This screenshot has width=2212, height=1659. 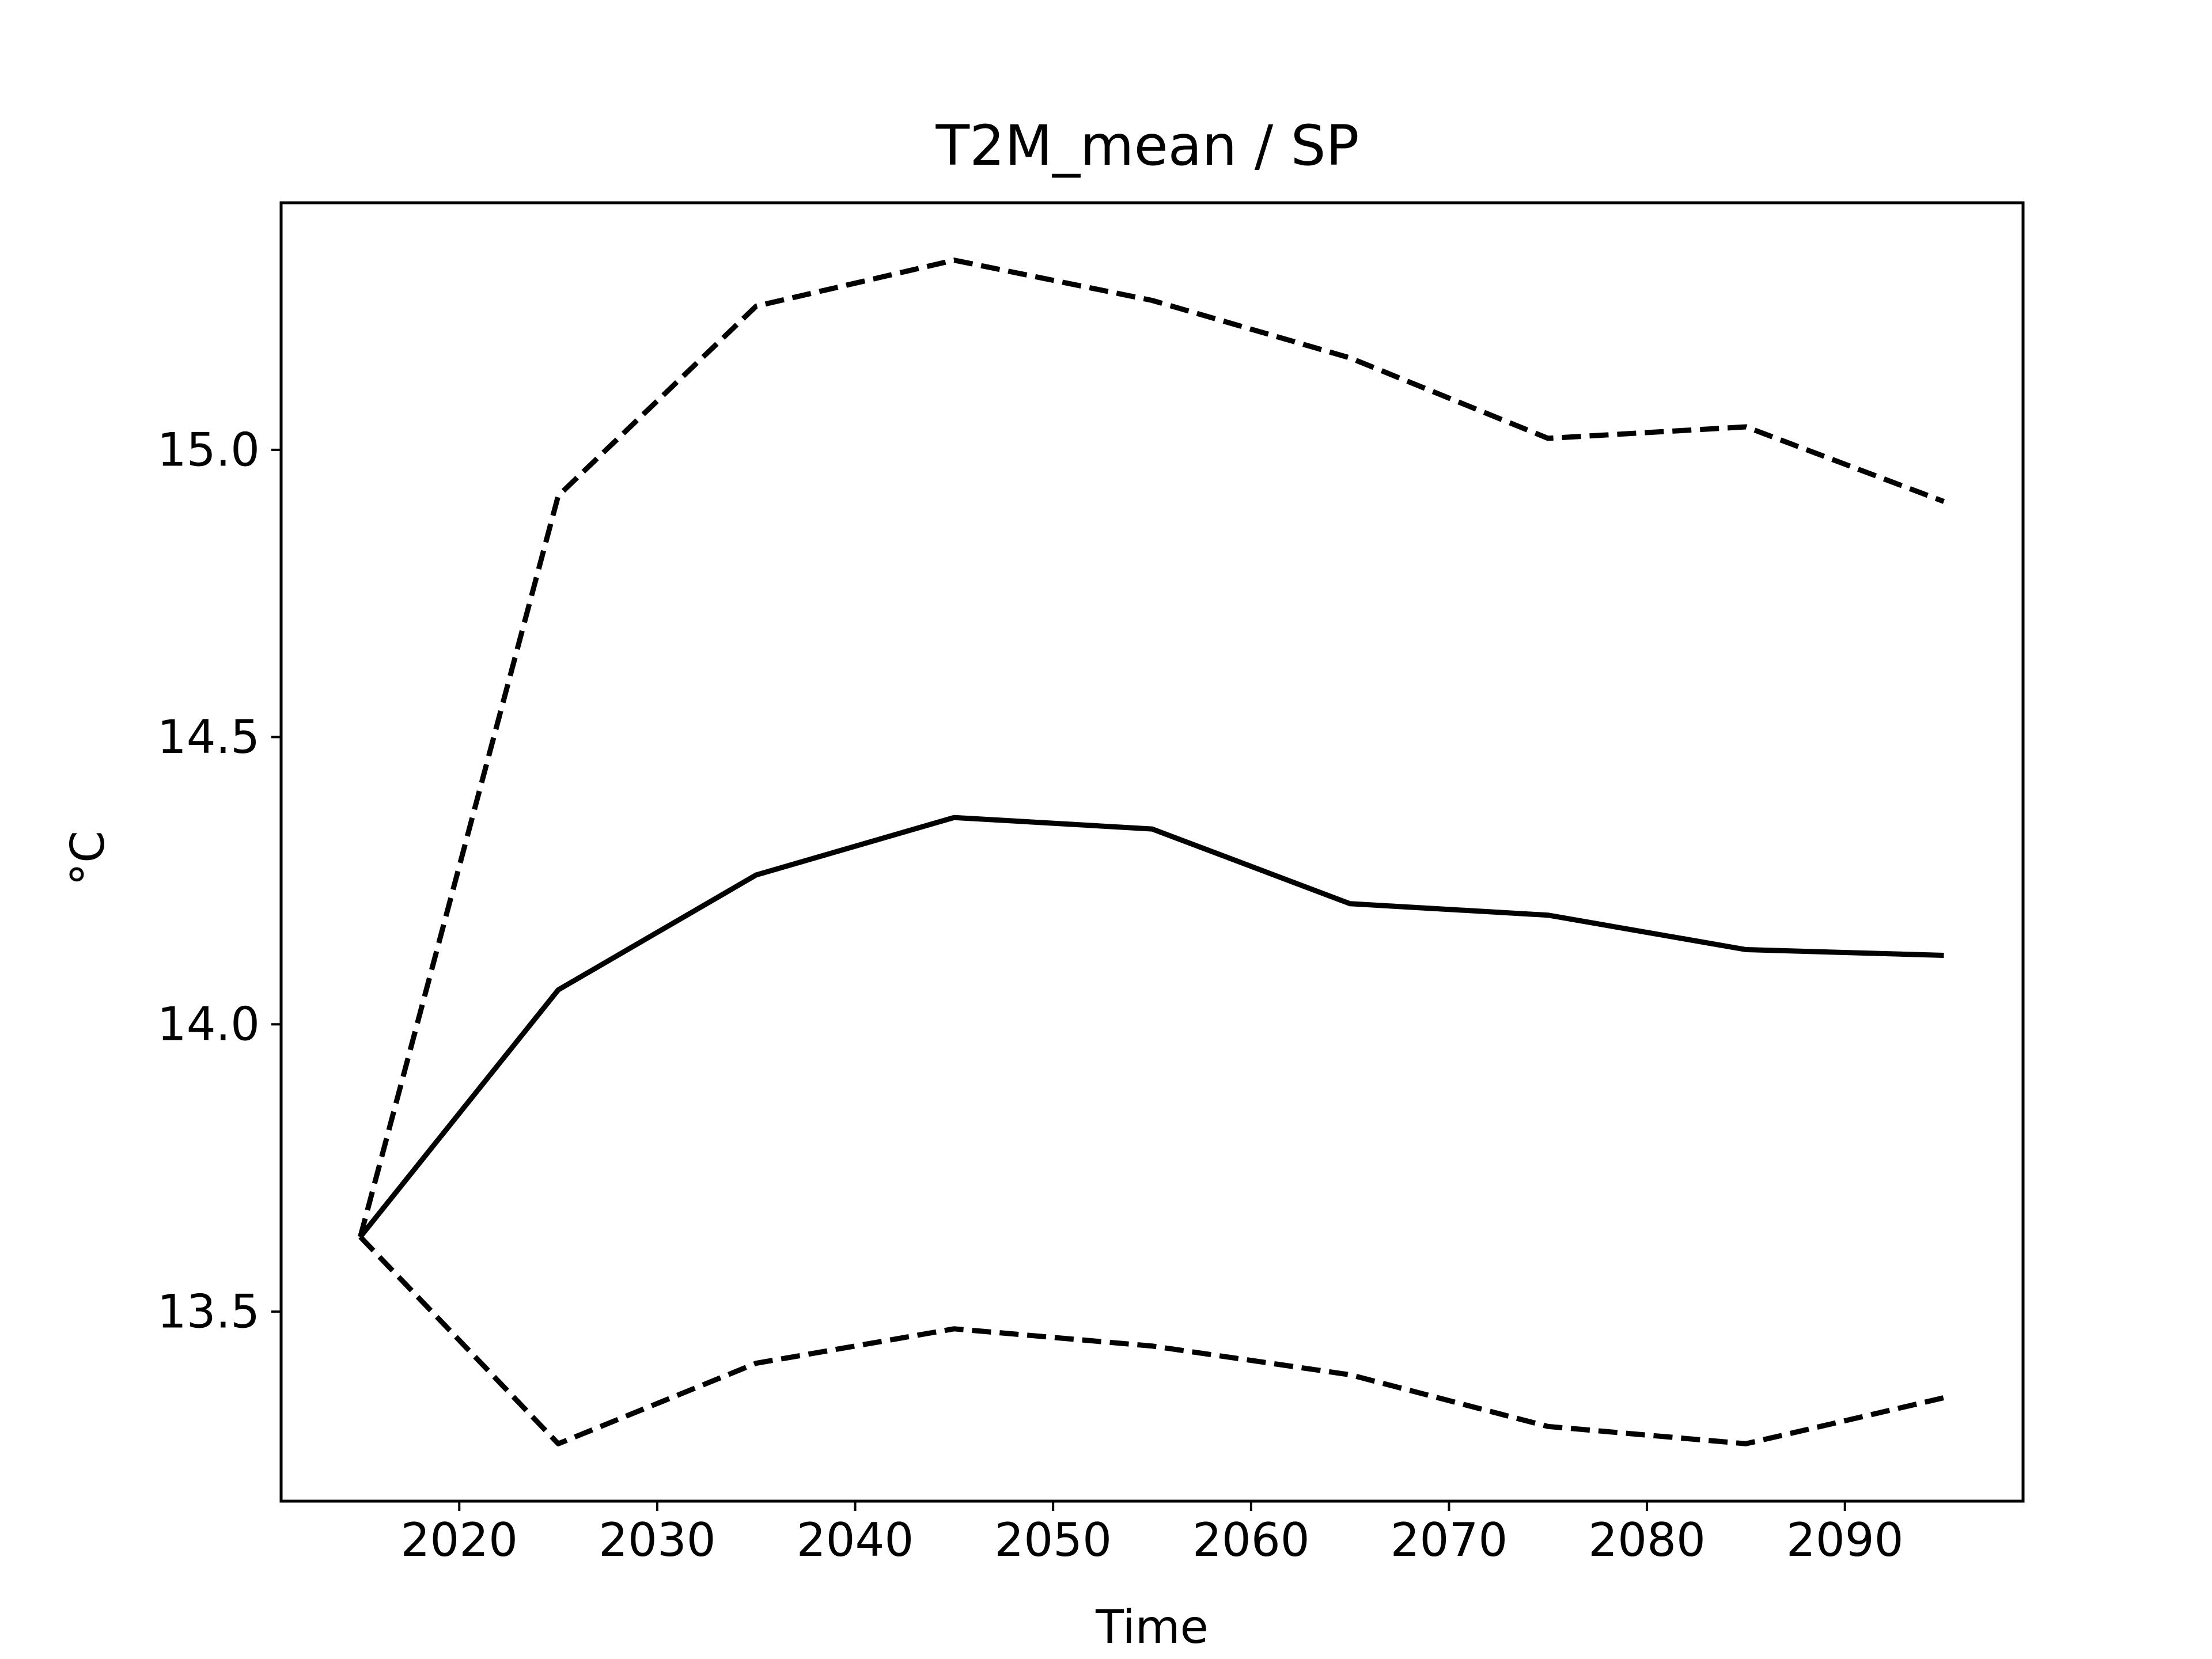 What do you see at coordinates (459, 1540) in the screenshot?
I see `x-tick-label-2020: 2020` at bounding box center [459, 1540].